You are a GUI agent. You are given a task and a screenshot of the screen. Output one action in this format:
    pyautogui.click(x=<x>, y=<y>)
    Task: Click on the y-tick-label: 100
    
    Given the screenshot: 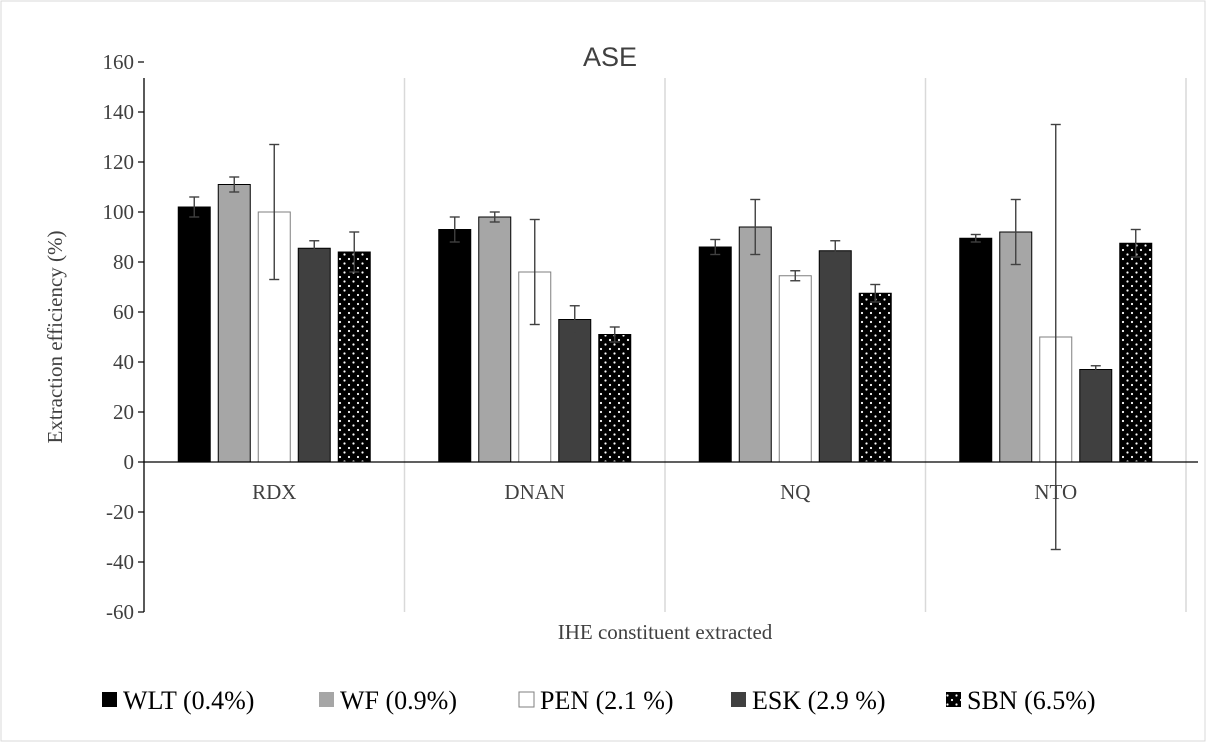 What is the action you would take?
    pyautogui.click(x=119, y=212)
    